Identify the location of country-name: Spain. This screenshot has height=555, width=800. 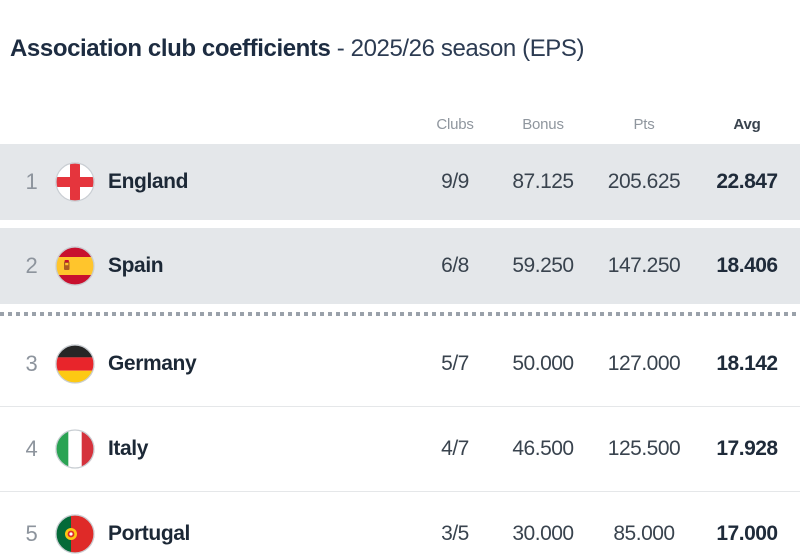
(136, 265).